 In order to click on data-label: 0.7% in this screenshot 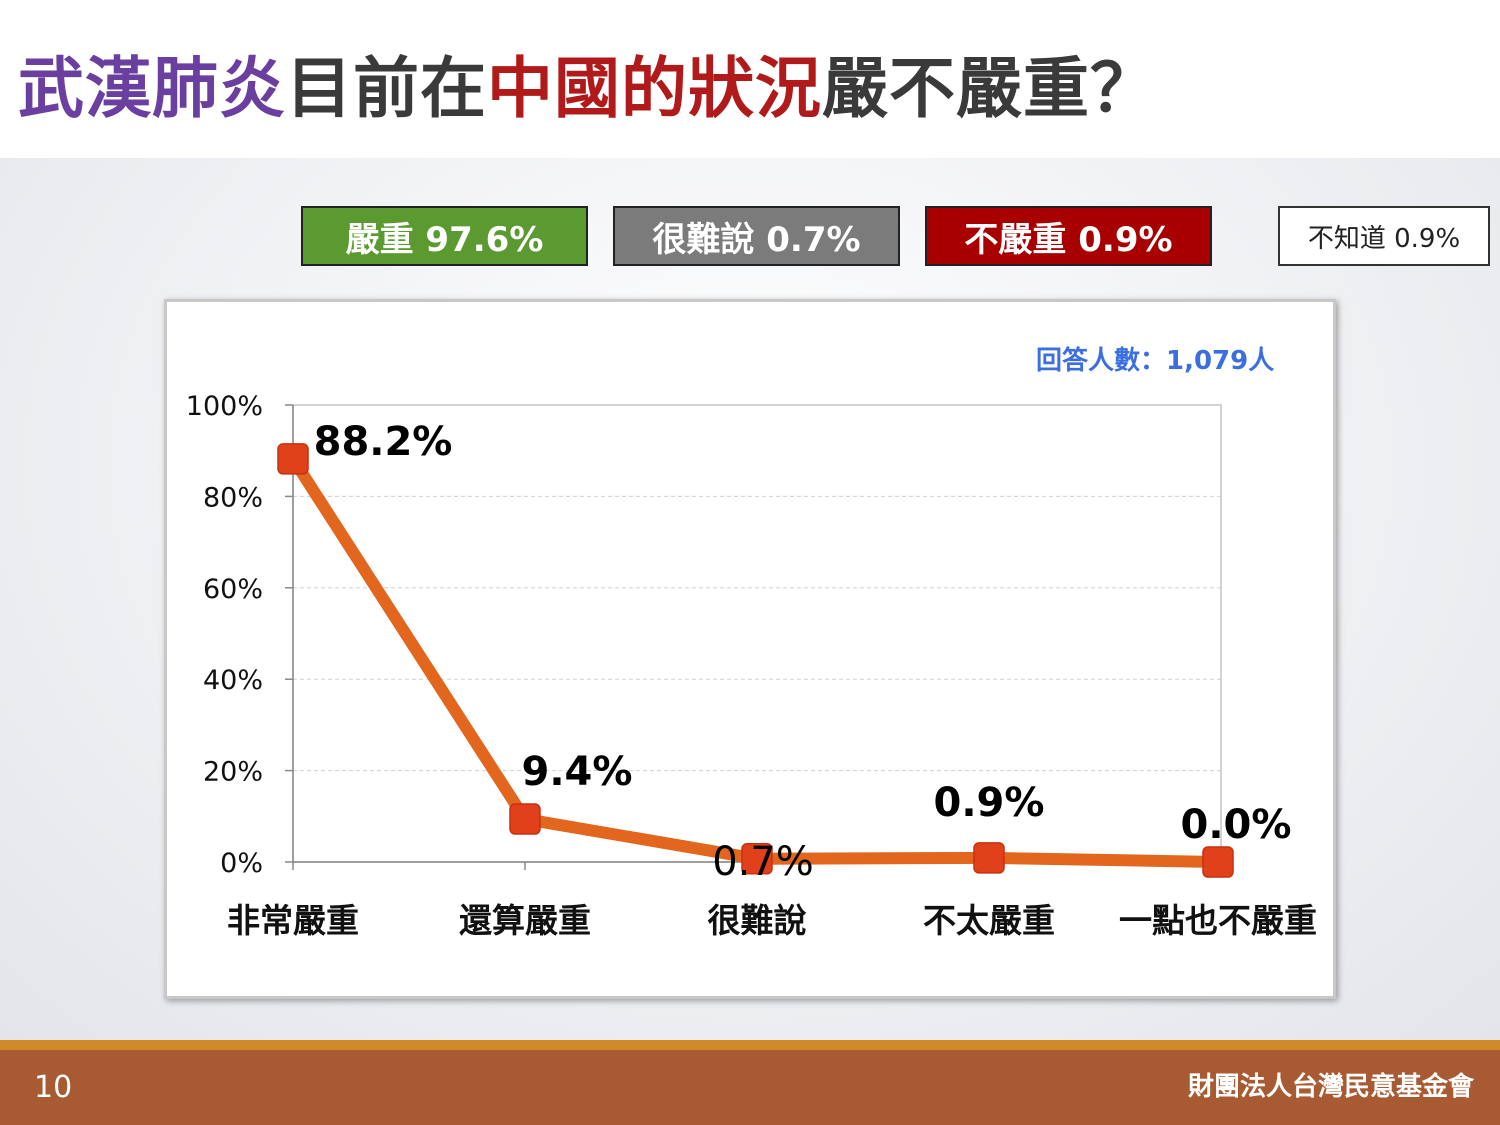, I will do `click(763, 862)`.